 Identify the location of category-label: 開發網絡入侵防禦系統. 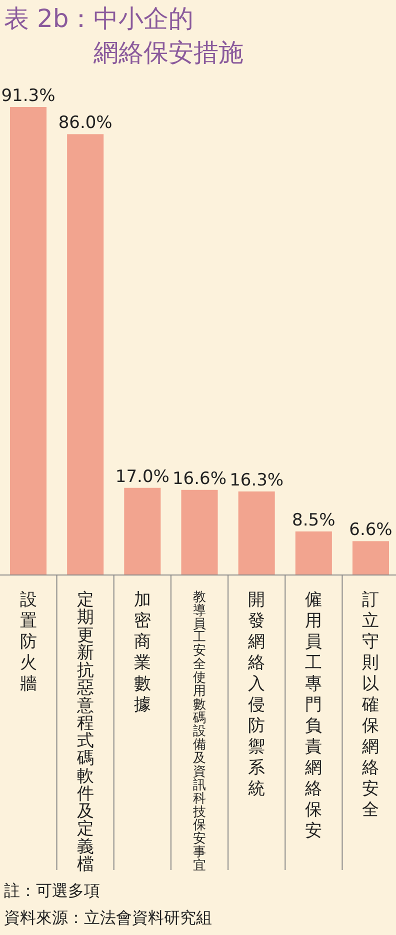
(257, 694).